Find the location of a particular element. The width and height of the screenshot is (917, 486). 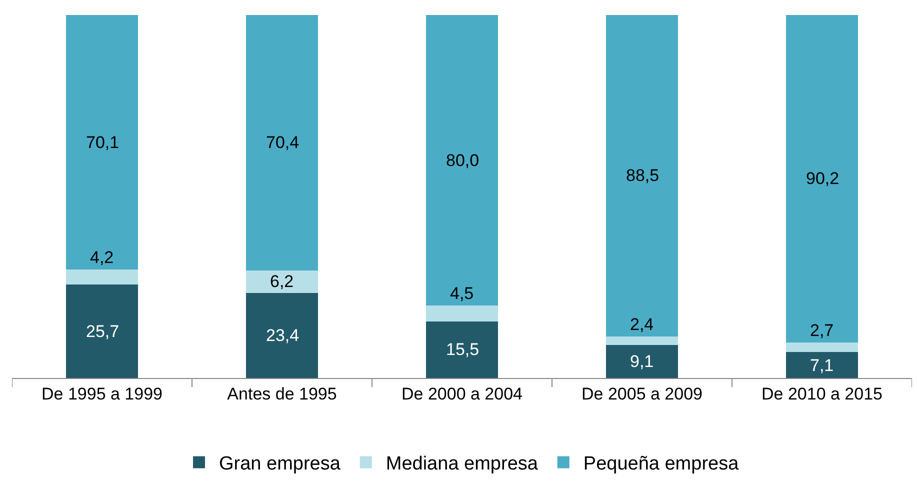

data-label: 88,5 is located at coordinates (643, 175).